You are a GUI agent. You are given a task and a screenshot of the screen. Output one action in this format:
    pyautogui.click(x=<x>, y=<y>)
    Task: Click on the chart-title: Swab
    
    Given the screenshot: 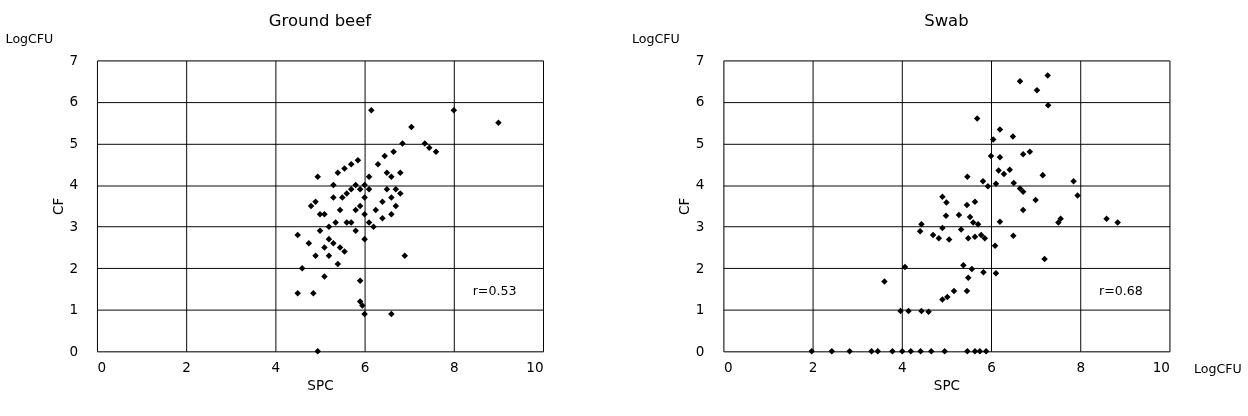 What is the action you would take?
    pyautogui.click(x=946, y=20)
    